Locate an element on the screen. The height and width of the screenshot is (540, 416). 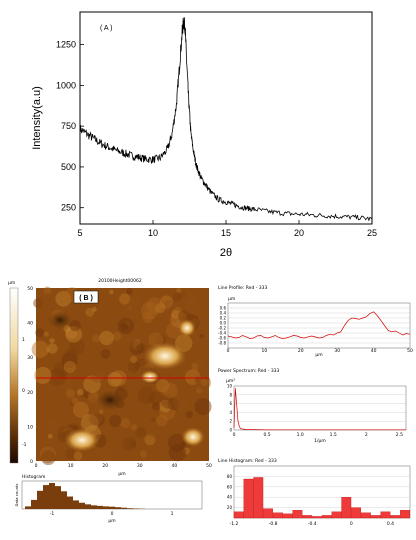
xrd-y-tick-label: 250 is located at coordinates (68, 208).